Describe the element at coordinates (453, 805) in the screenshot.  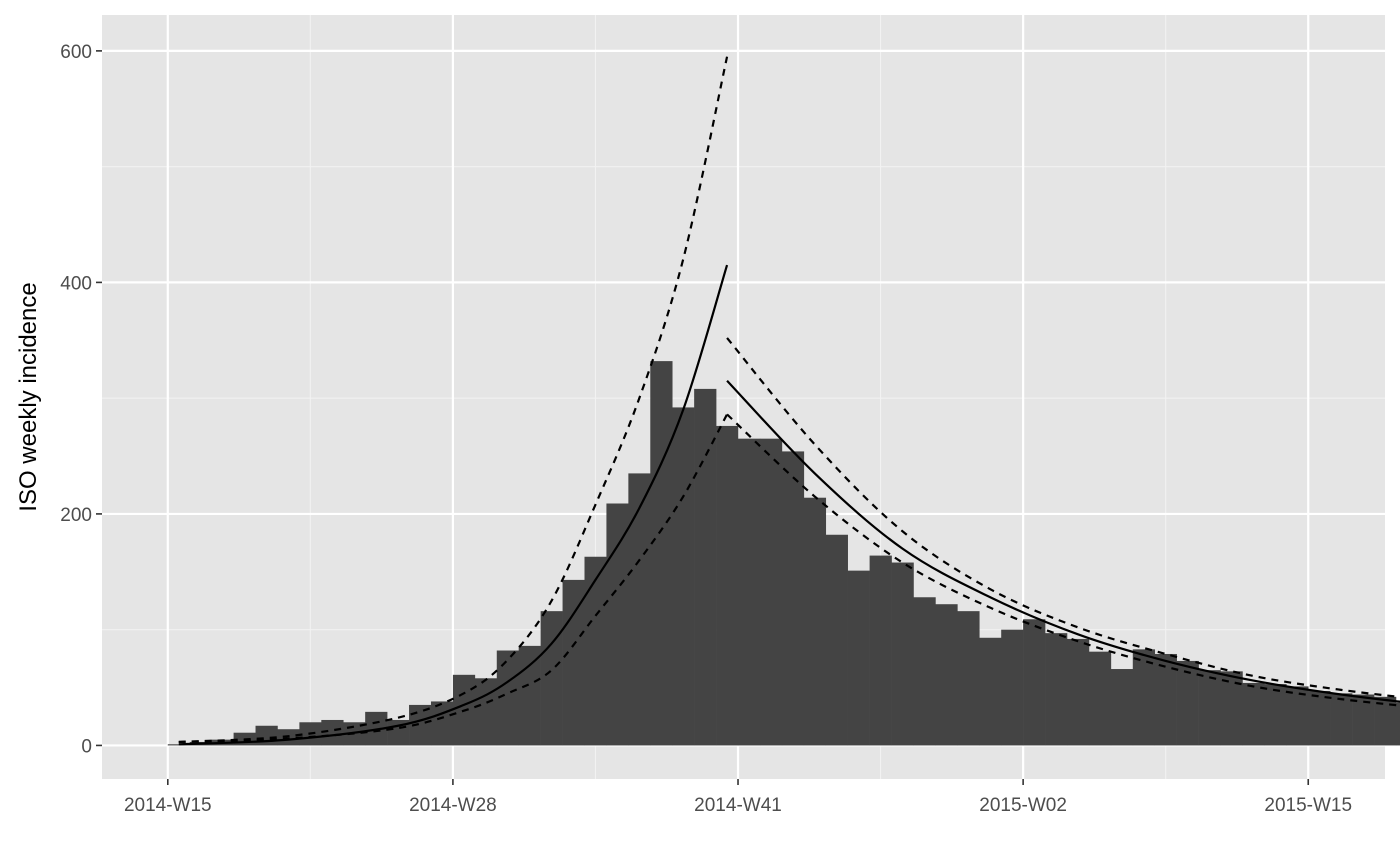
I see `x-tick-label: 2014-W28` at that location.